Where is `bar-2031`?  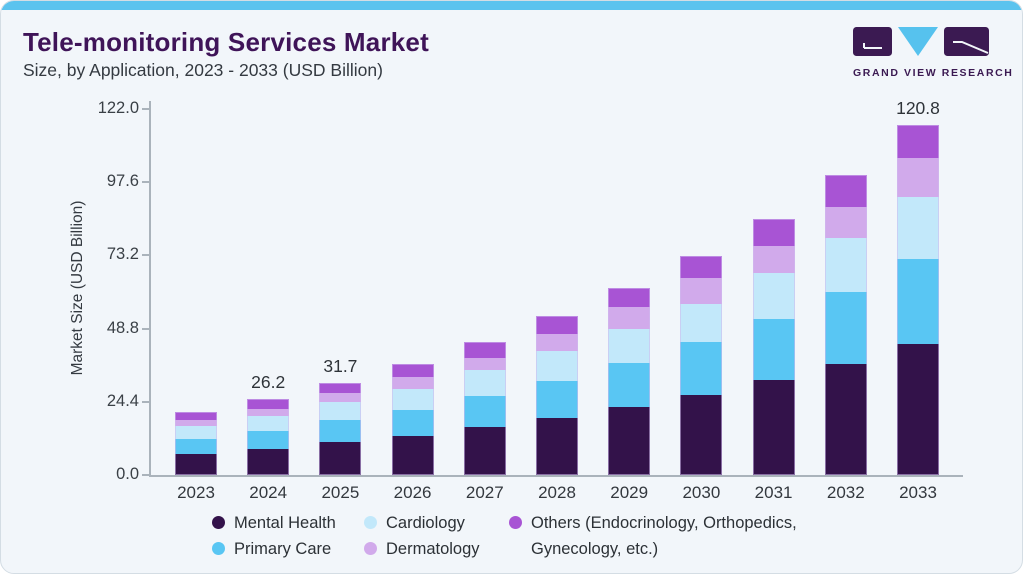 bar-2031 is located at coordinates (773, 346).